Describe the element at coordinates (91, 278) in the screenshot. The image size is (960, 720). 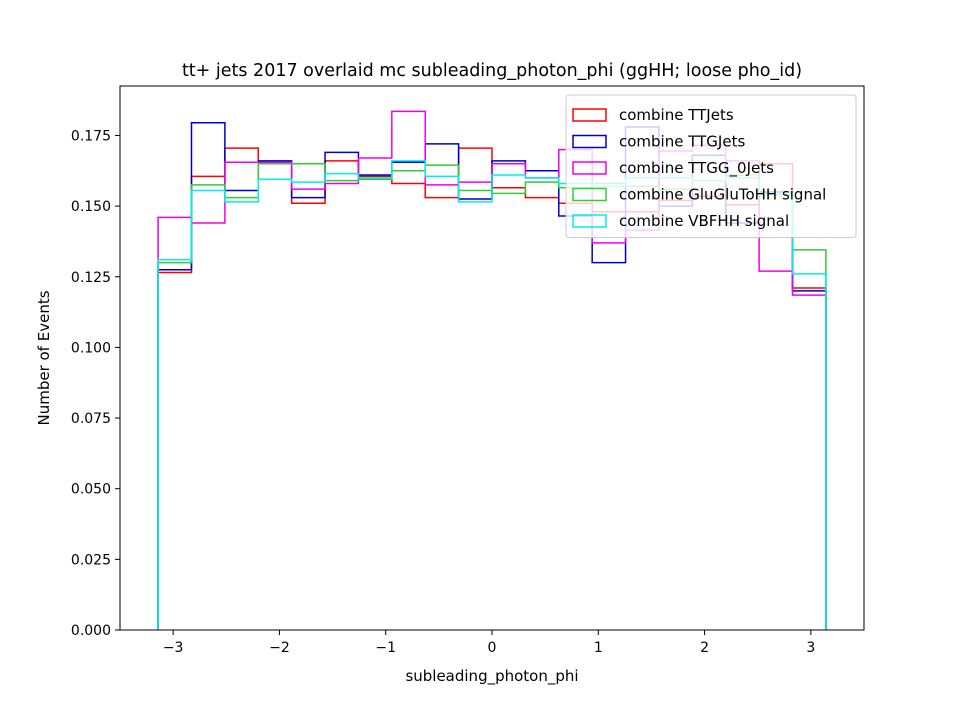
I see `y-tick-label: 0.125` at that location.